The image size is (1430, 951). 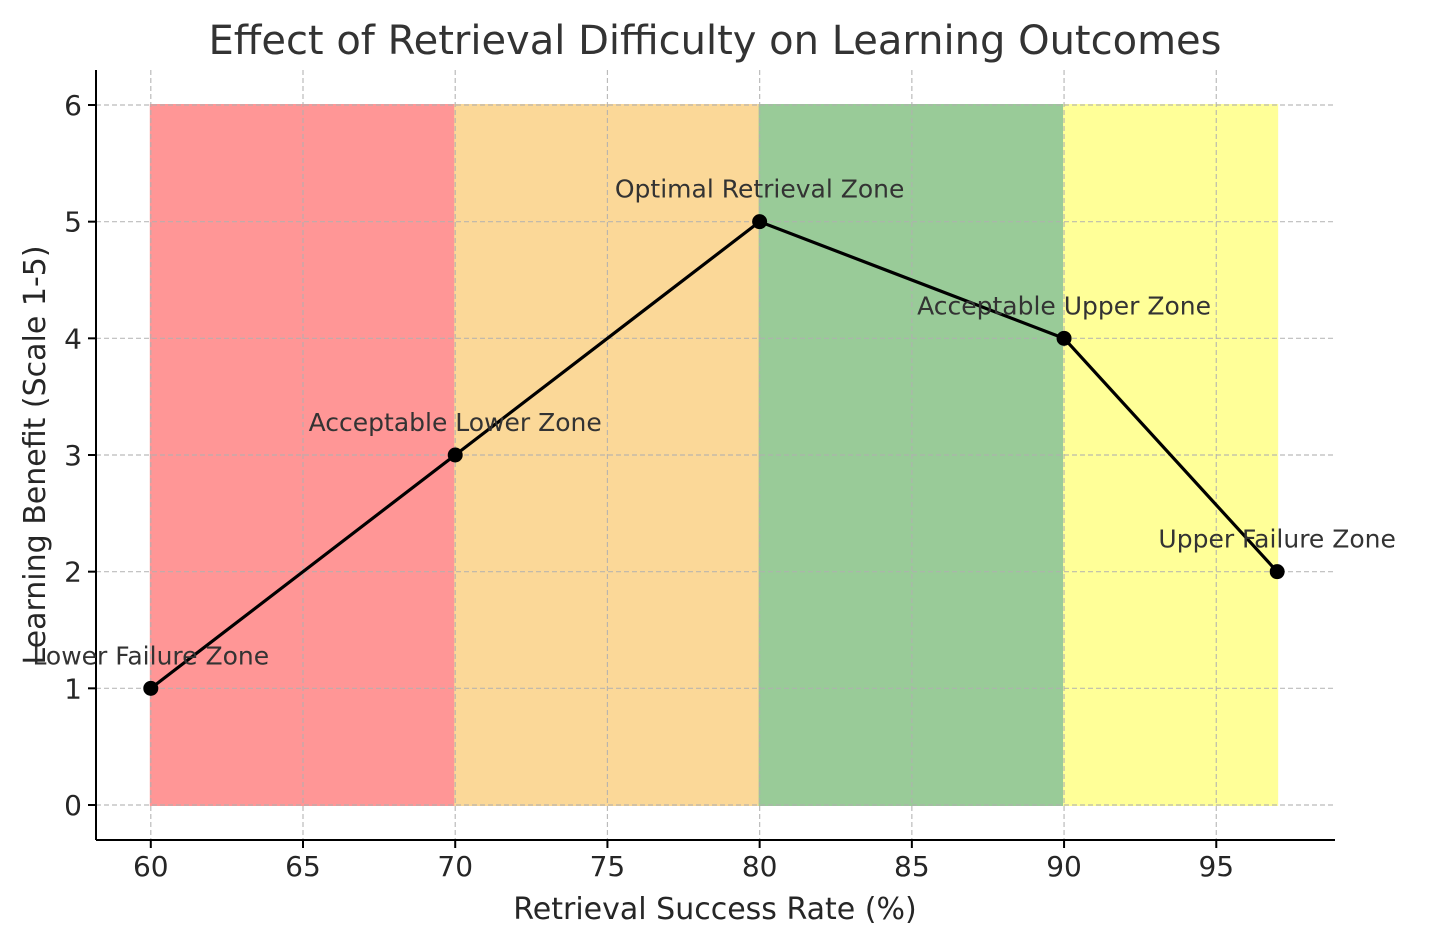 I want to click on x-tick-label: 90, so click(x=1064, y=866).